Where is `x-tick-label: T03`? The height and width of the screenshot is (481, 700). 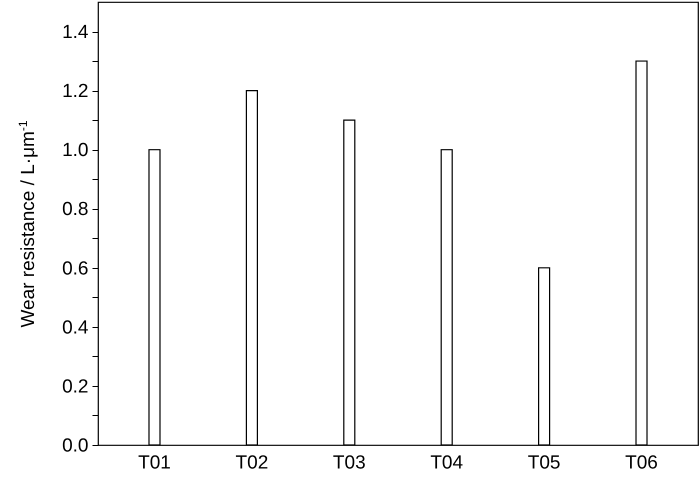 x-tick-label: T03 is located at coordinates (349, 463).